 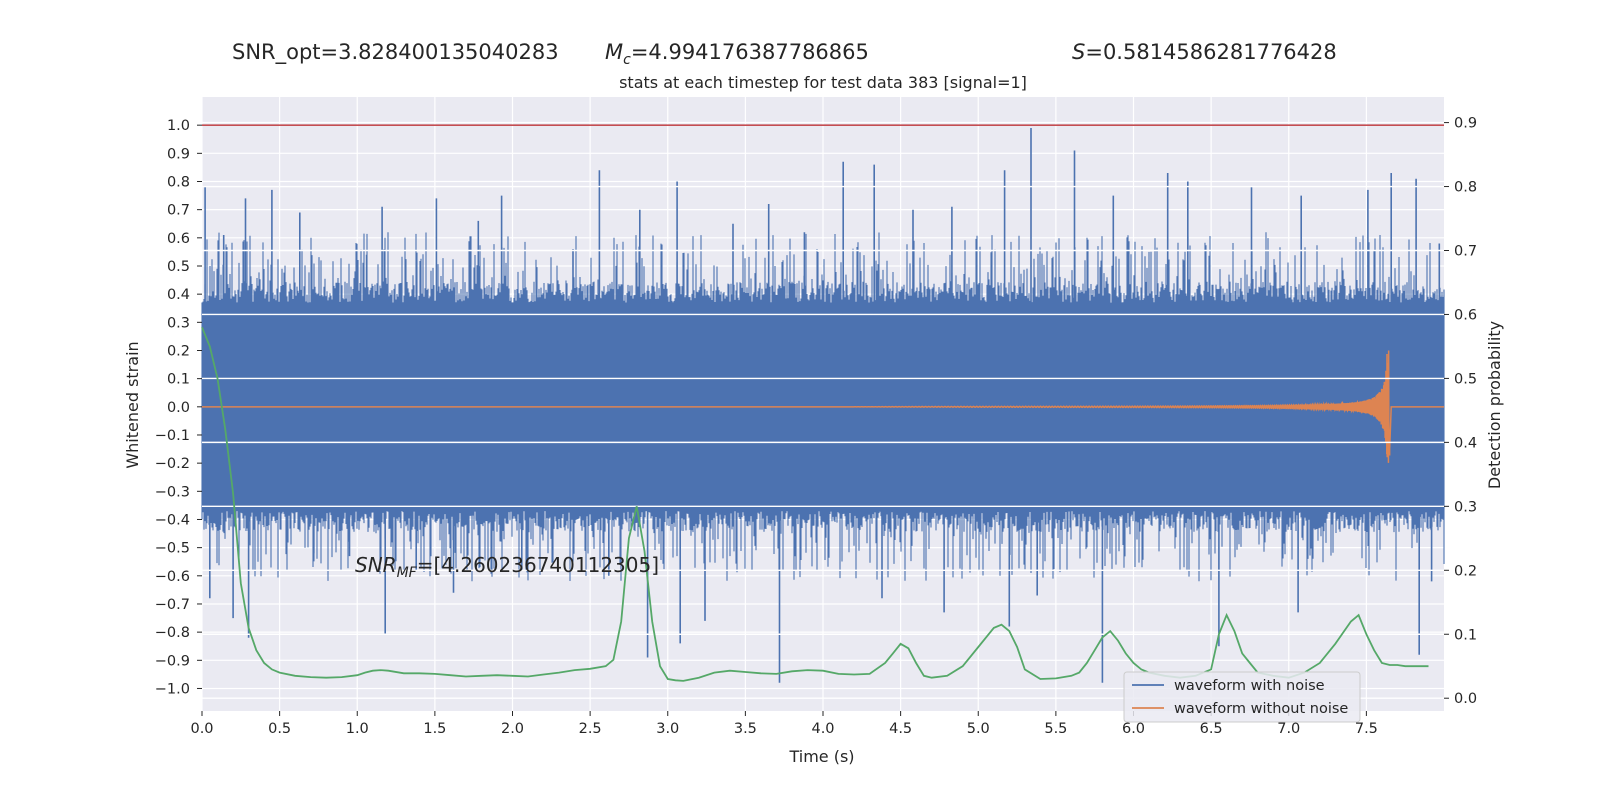 I want to click on y-tick-label: 0.8, so click(x=178, y=182).